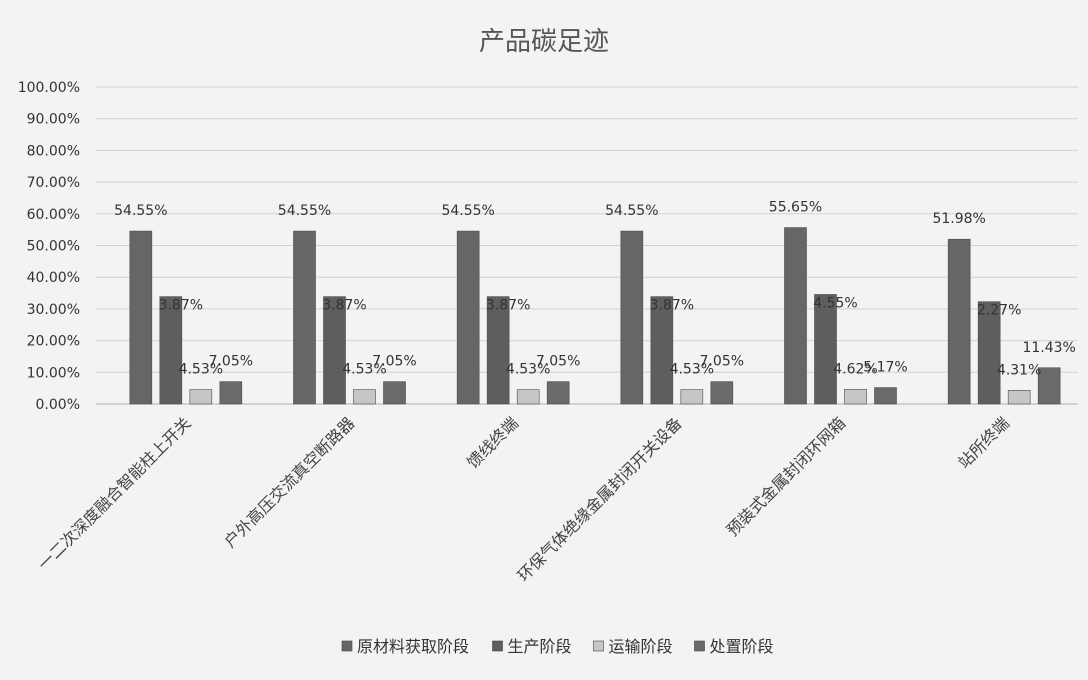 Image resolution: width=1088 pixels, height=680 pixels. Describe the element at coordinates (1019, 370) in the screenshot. I see `data-label: 4.31%` at that location.